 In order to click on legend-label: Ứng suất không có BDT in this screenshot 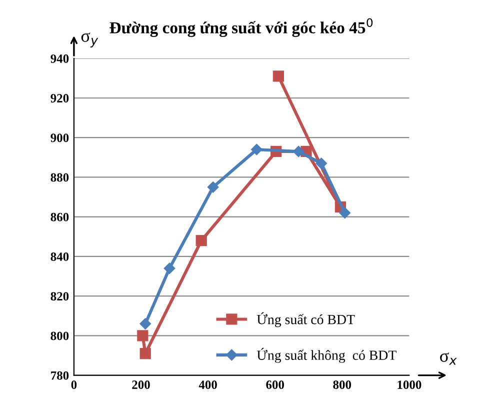, I will do `click(326, 355)`.